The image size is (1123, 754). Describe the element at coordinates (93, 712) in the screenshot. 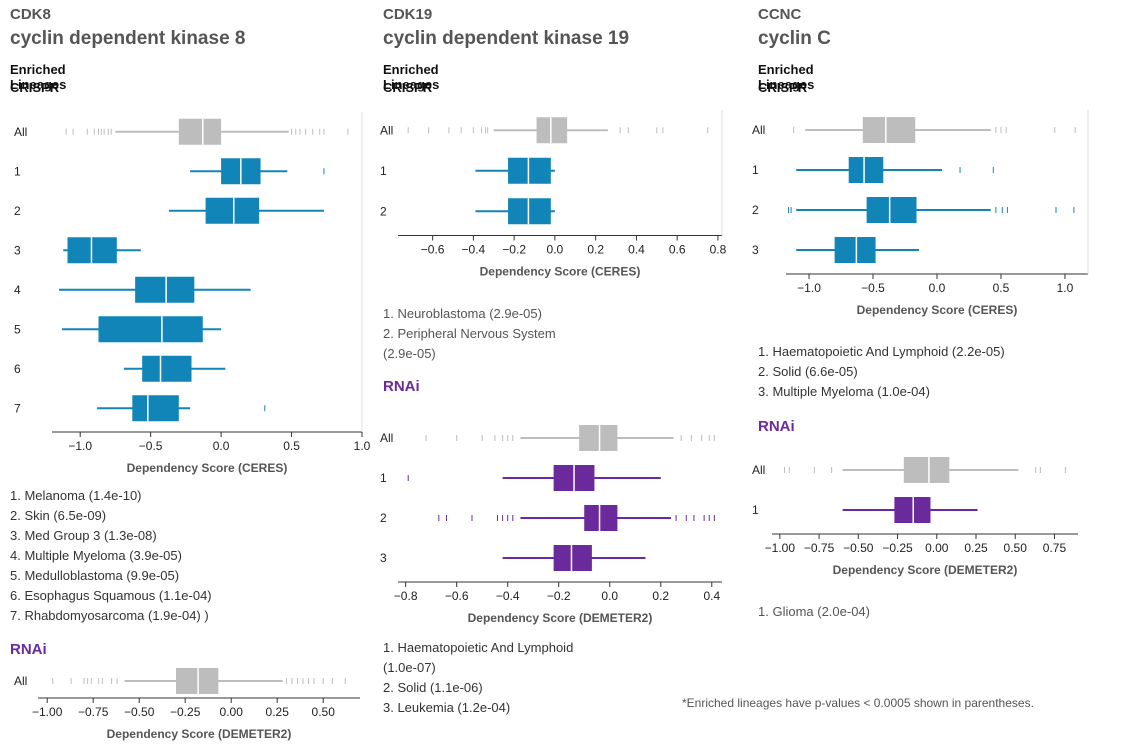

I see `x-tick-label: −0.75` at that location.